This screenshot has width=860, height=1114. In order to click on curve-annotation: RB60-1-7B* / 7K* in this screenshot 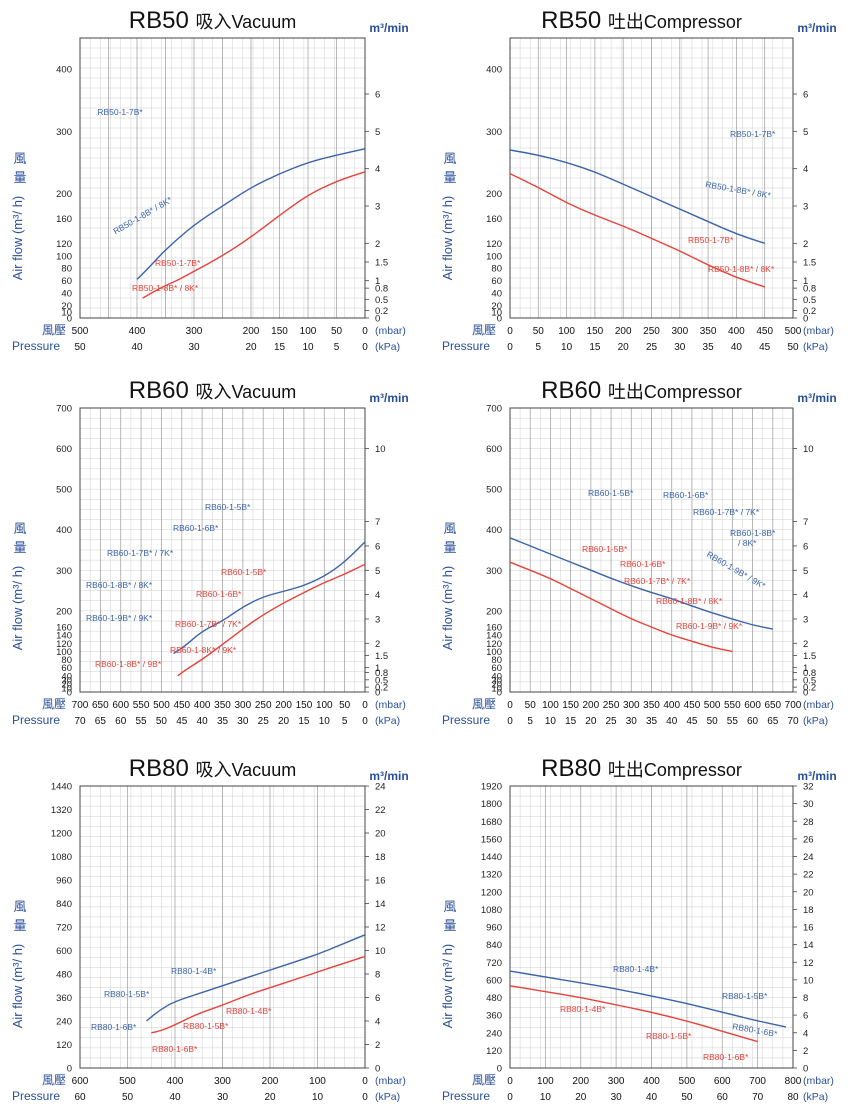, I will do `click(657, 581)`.